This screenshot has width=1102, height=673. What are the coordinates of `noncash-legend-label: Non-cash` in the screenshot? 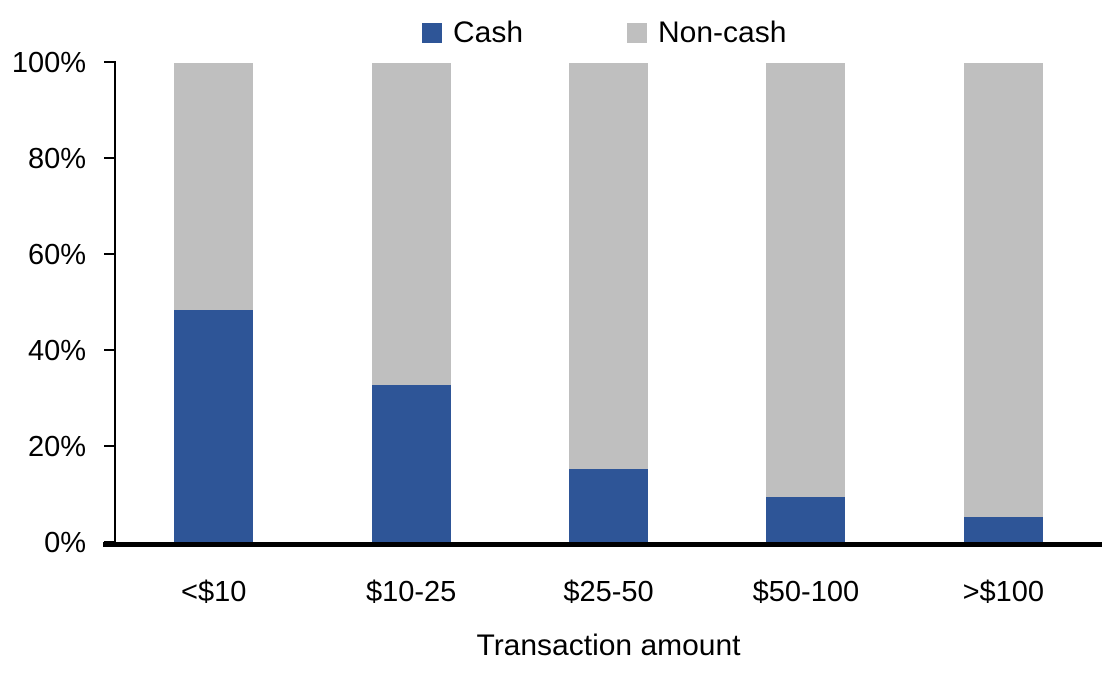 It's located at (722, 32).